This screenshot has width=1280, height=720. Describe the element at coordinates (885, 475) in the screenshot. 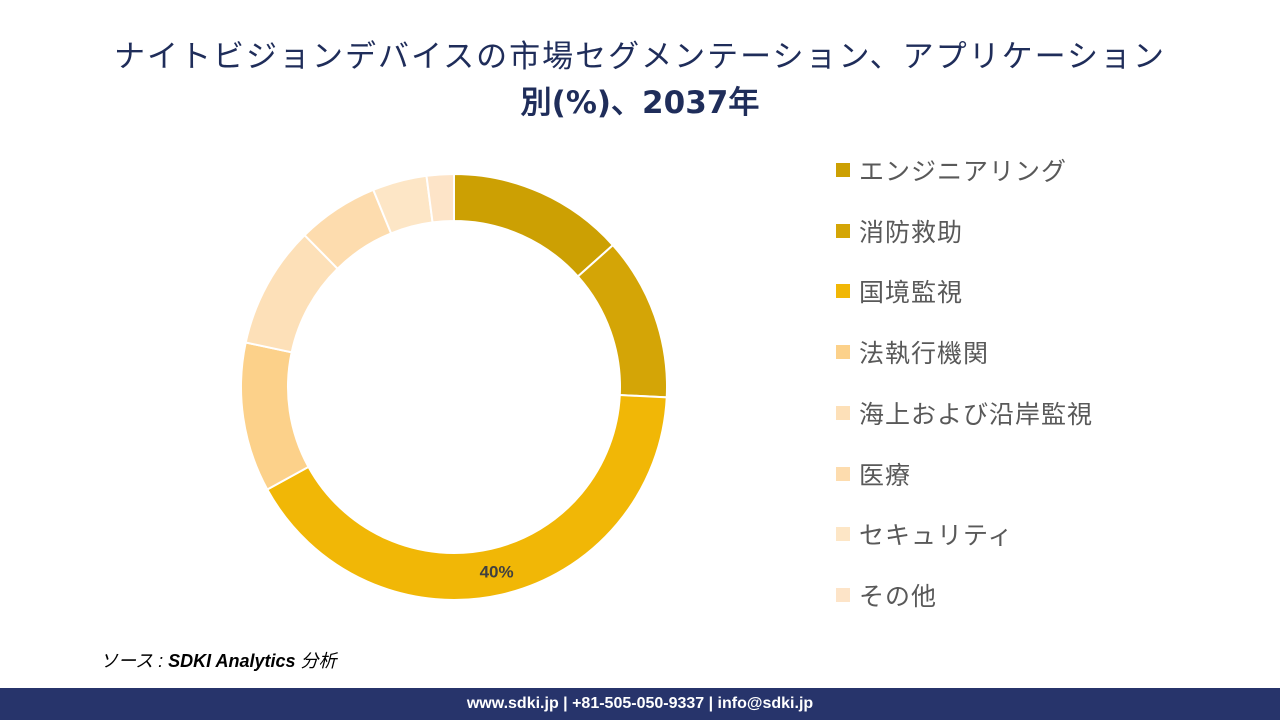

I see `legend-label: 医療` at that location.